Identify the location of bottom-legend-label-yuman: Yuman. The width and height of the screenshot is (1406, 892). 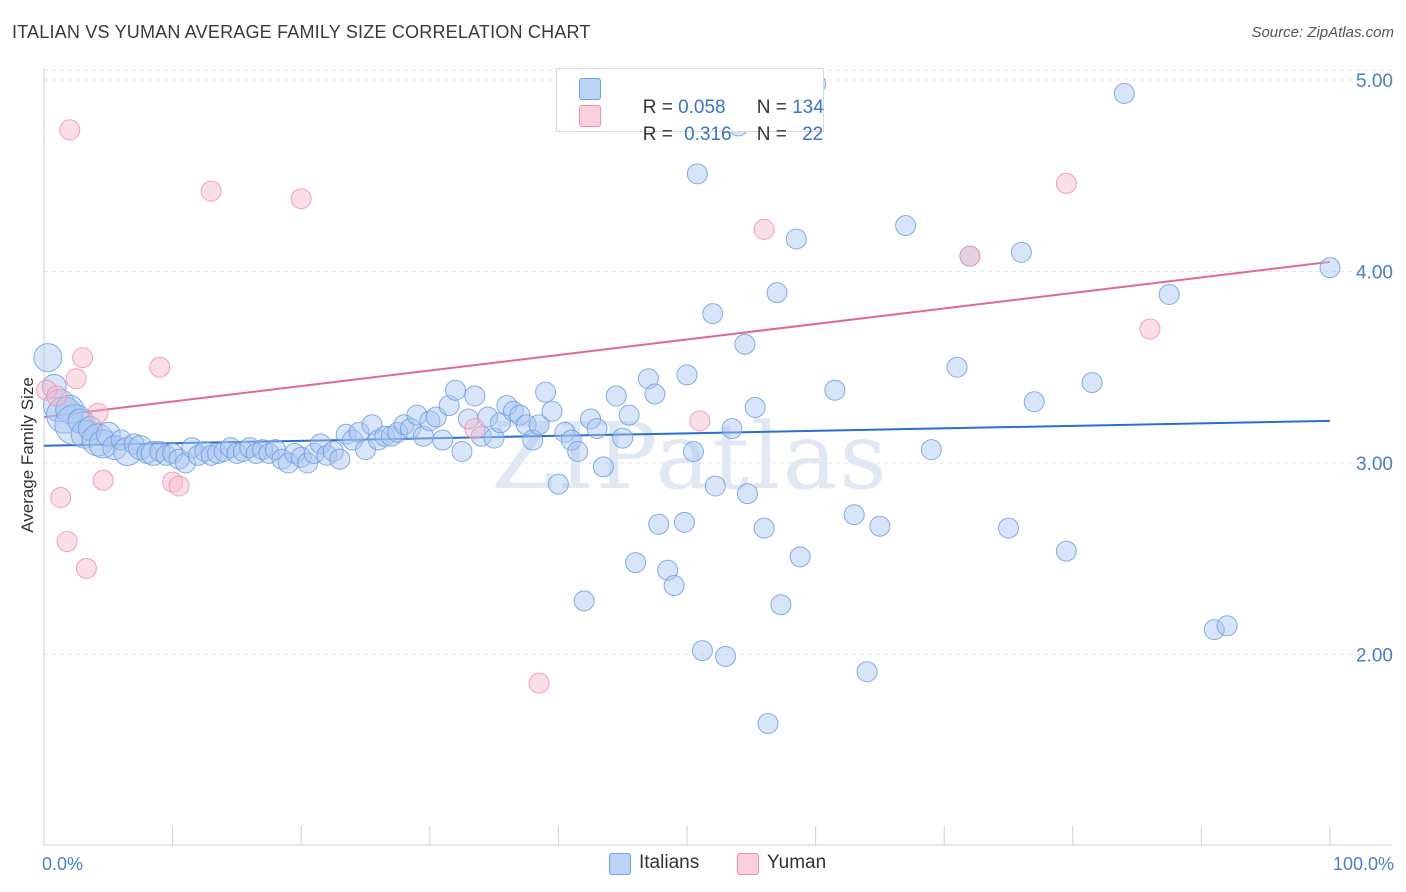
(797, 862).